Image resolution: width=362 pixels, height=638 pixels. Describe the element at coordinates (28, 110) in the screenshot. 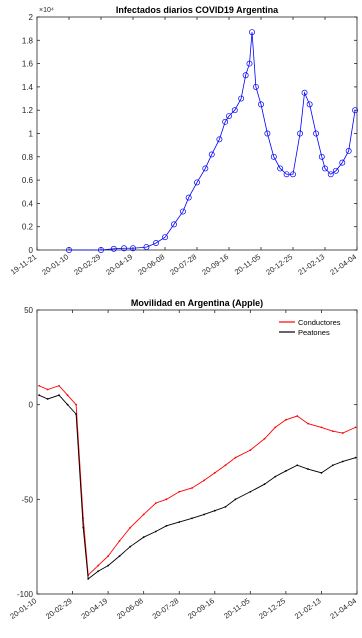

I see `y-tick-label: 1.2` at that location.